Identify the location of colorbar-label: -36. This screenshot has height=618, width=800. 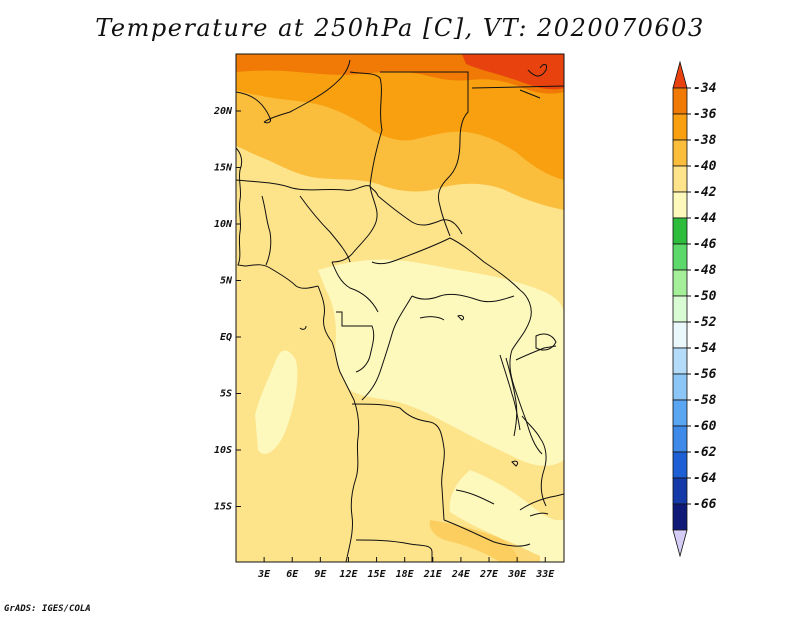
(705, 114).